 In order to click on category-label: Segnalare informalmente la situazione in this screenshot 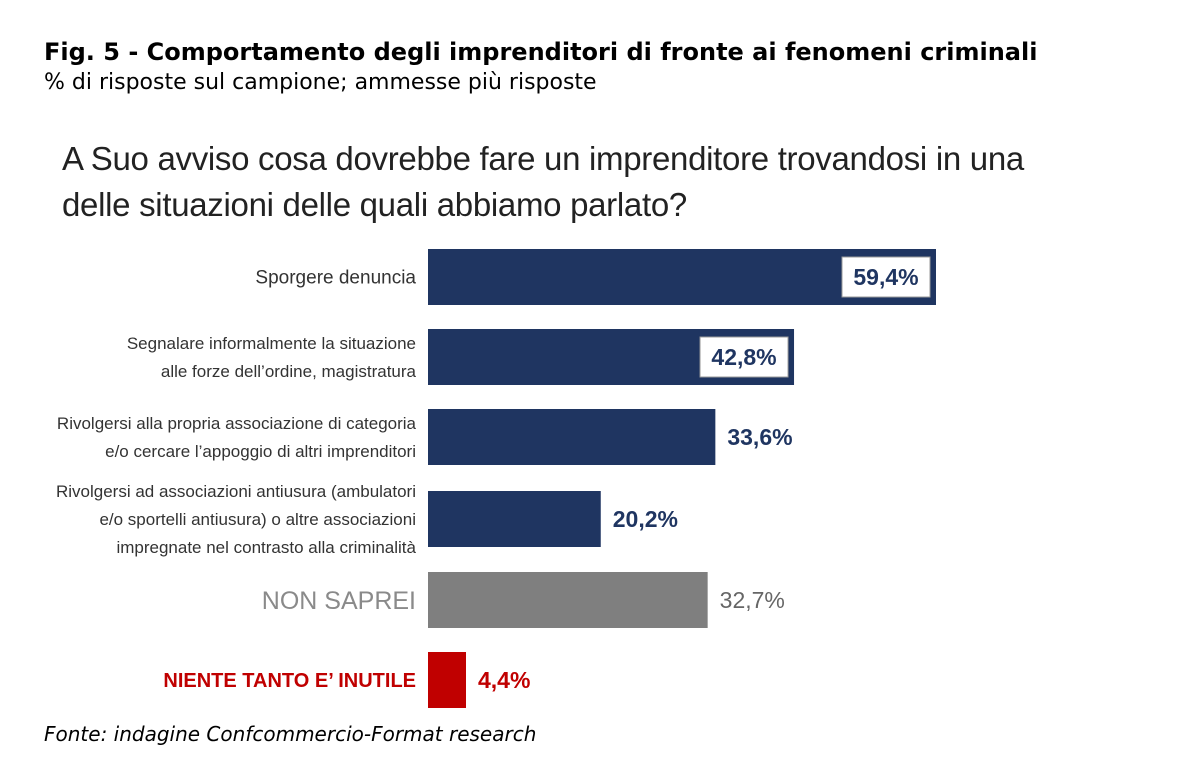, I will do `click(271, 343)`.